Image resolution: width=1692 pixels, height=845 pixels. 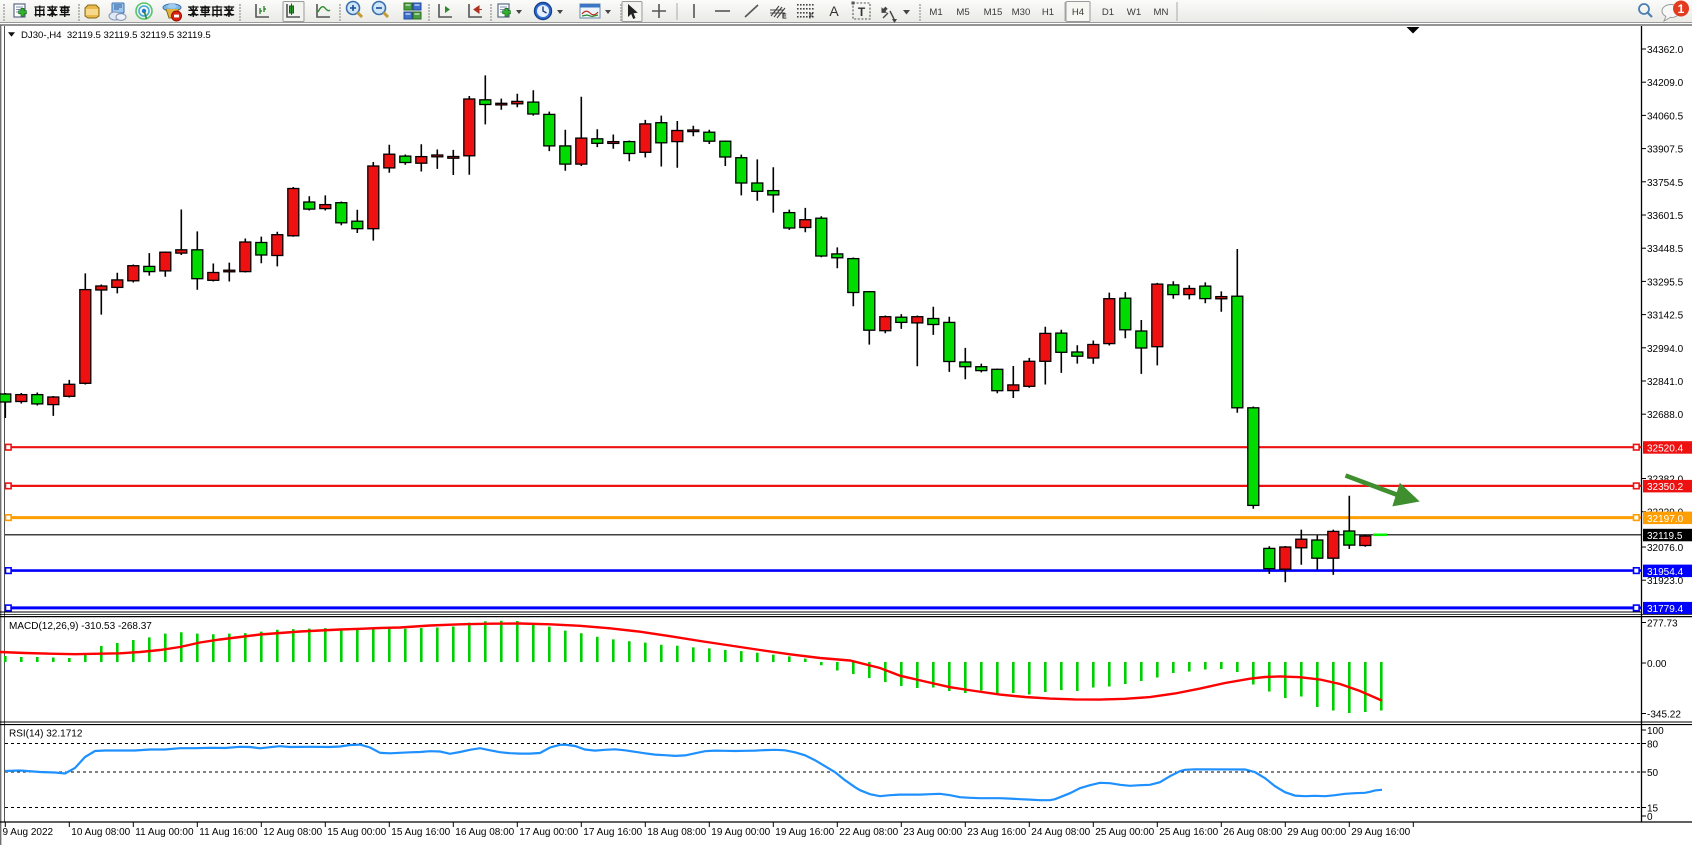 What do you see at coordinates (740, 832) in the screenshot?
I see `svg-text: 19 Aug 00:00` at bounding box center [740, 832].